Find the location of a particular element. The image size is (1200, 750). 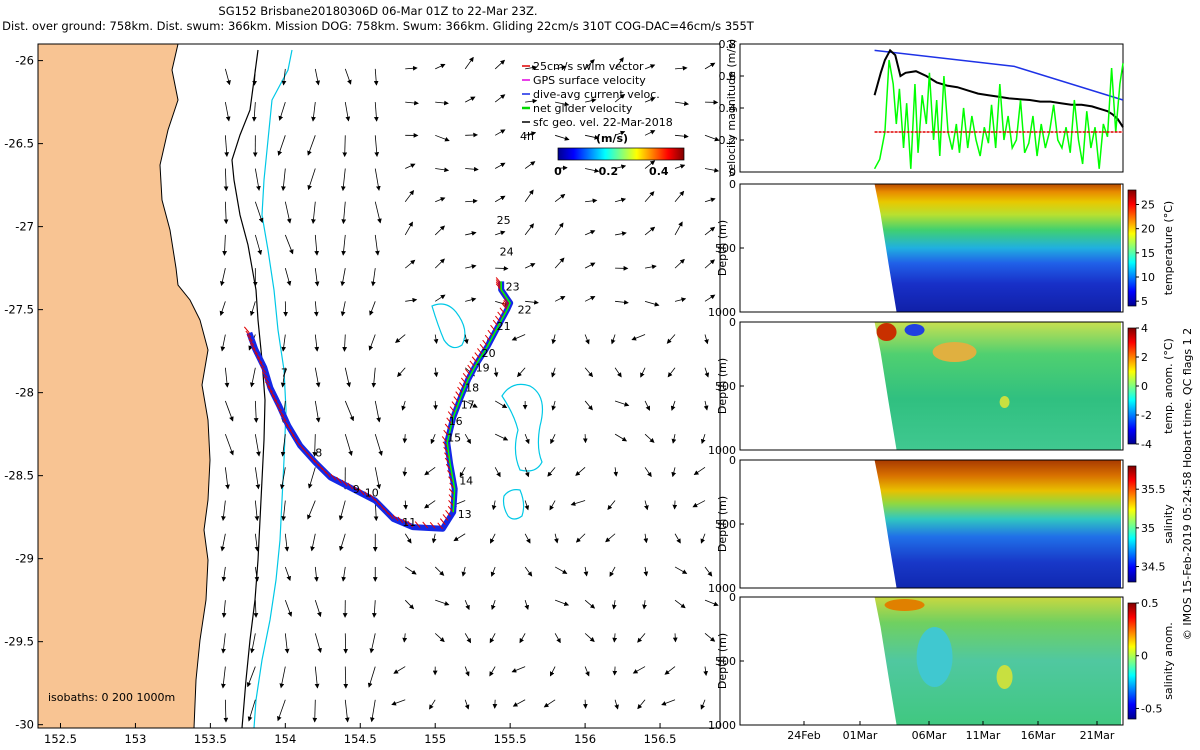

colorbar-tick-label: -2 is located at coordinates (1146, 415).